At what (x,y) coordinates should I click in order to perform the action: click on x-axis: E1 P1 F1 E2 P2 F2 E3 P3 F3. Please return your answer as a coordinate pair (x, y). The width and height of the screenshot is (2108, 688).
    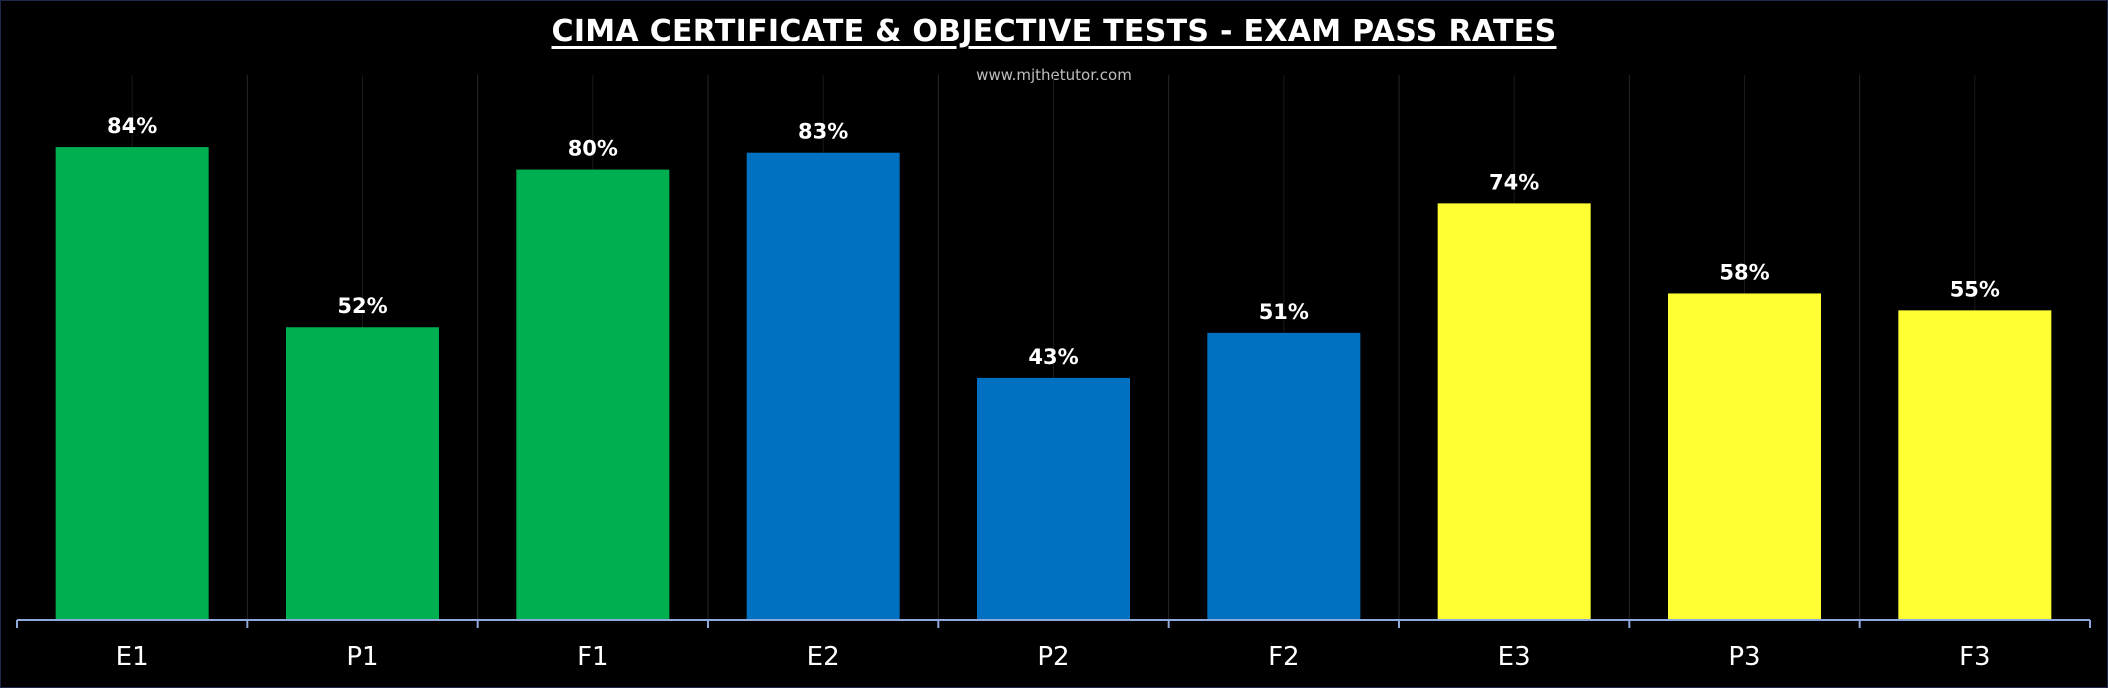
    Looking at the image, I should click on (1053, 645).